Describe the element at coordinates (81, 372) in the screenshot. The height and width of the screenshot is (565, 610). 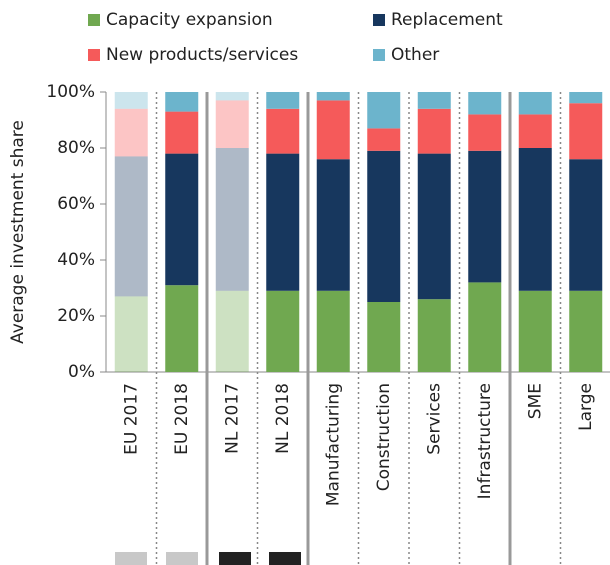
I see `y-tick-label: 0%` at that location.